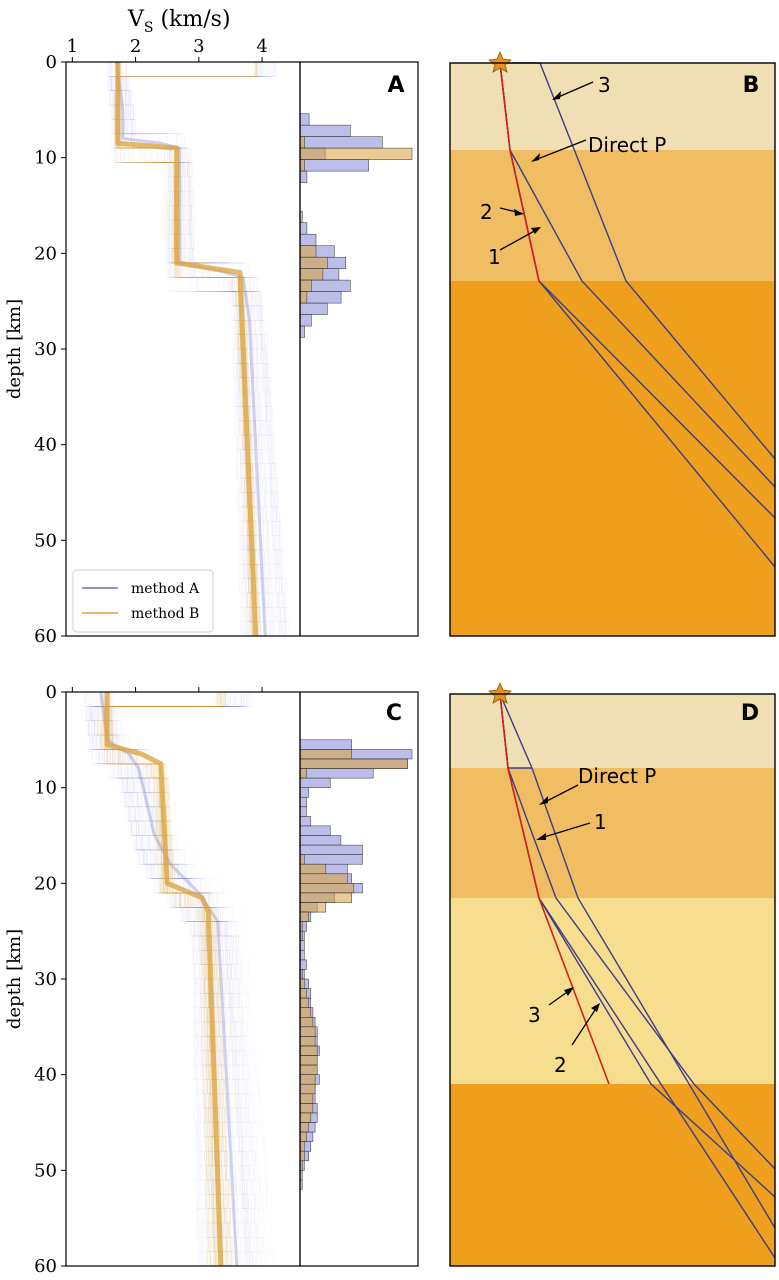 Image resolution: width=779 pixels, height=1280 pixels. Describe the element at coordinates (359, 979) in the screenshot. I see `histogram-frame` at that location.